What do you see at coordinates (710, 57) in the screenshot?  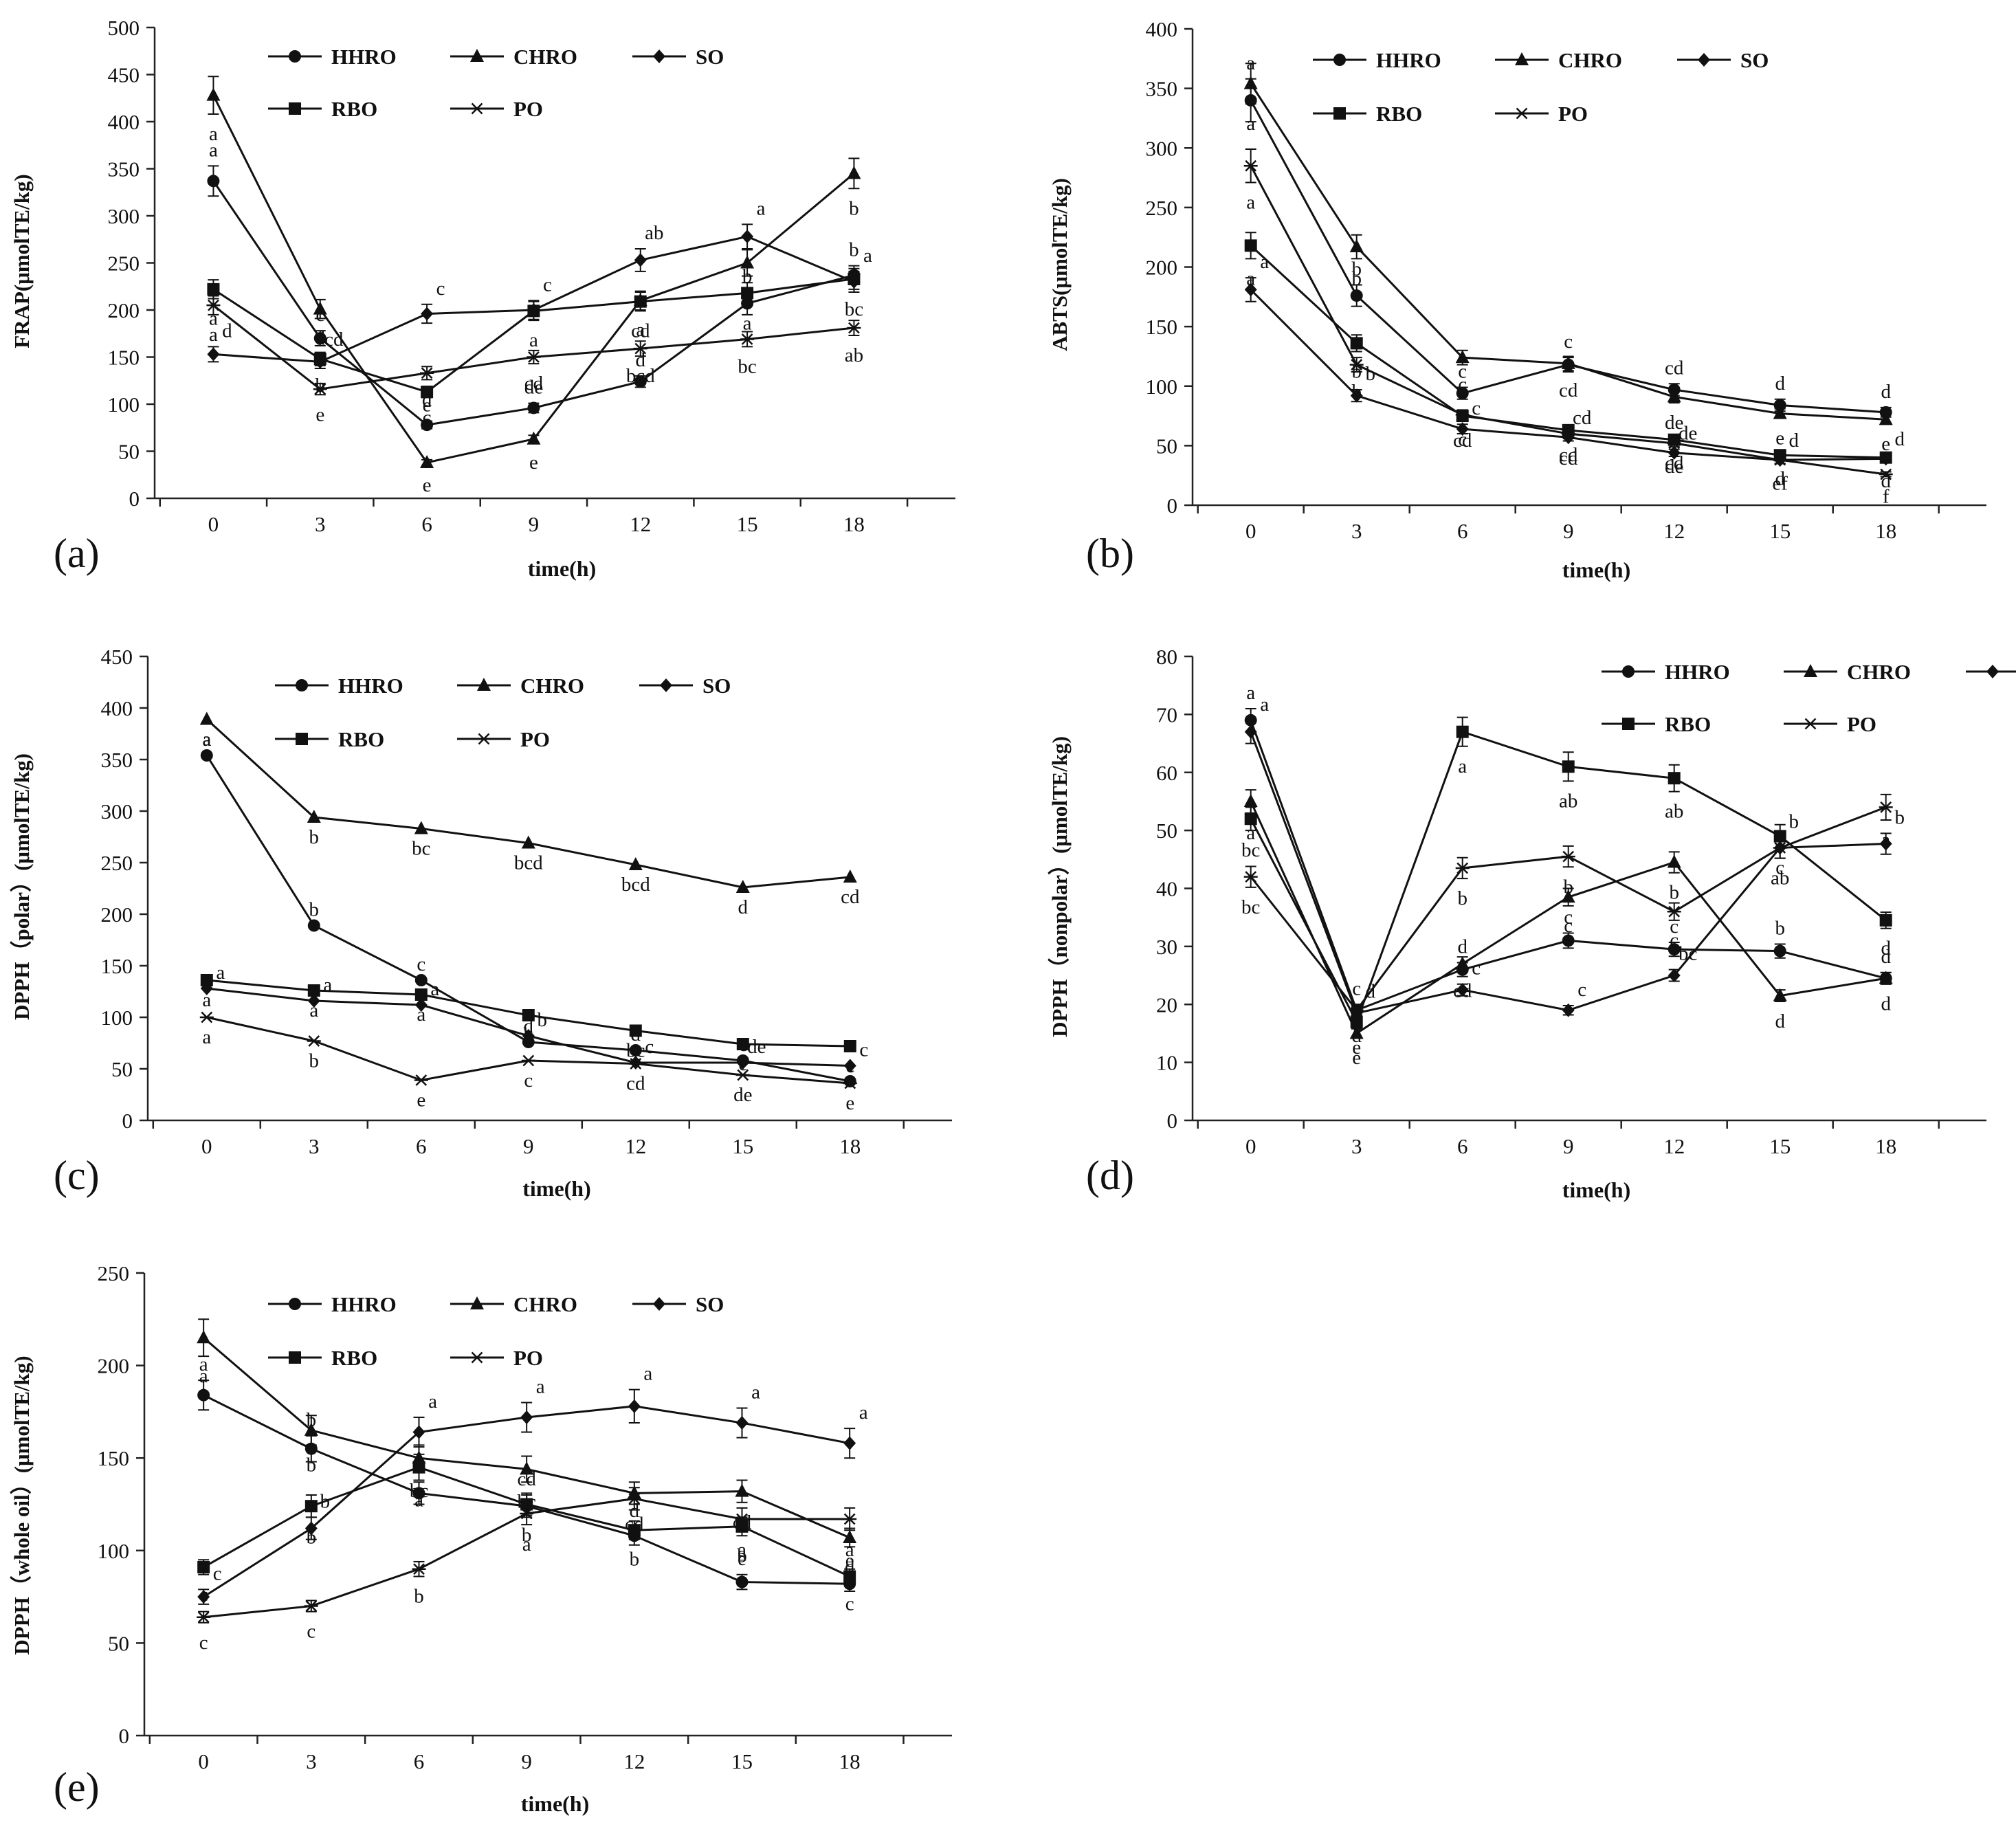 I see `panel-a-legend-label: SO` at bounding box center [710, 57].